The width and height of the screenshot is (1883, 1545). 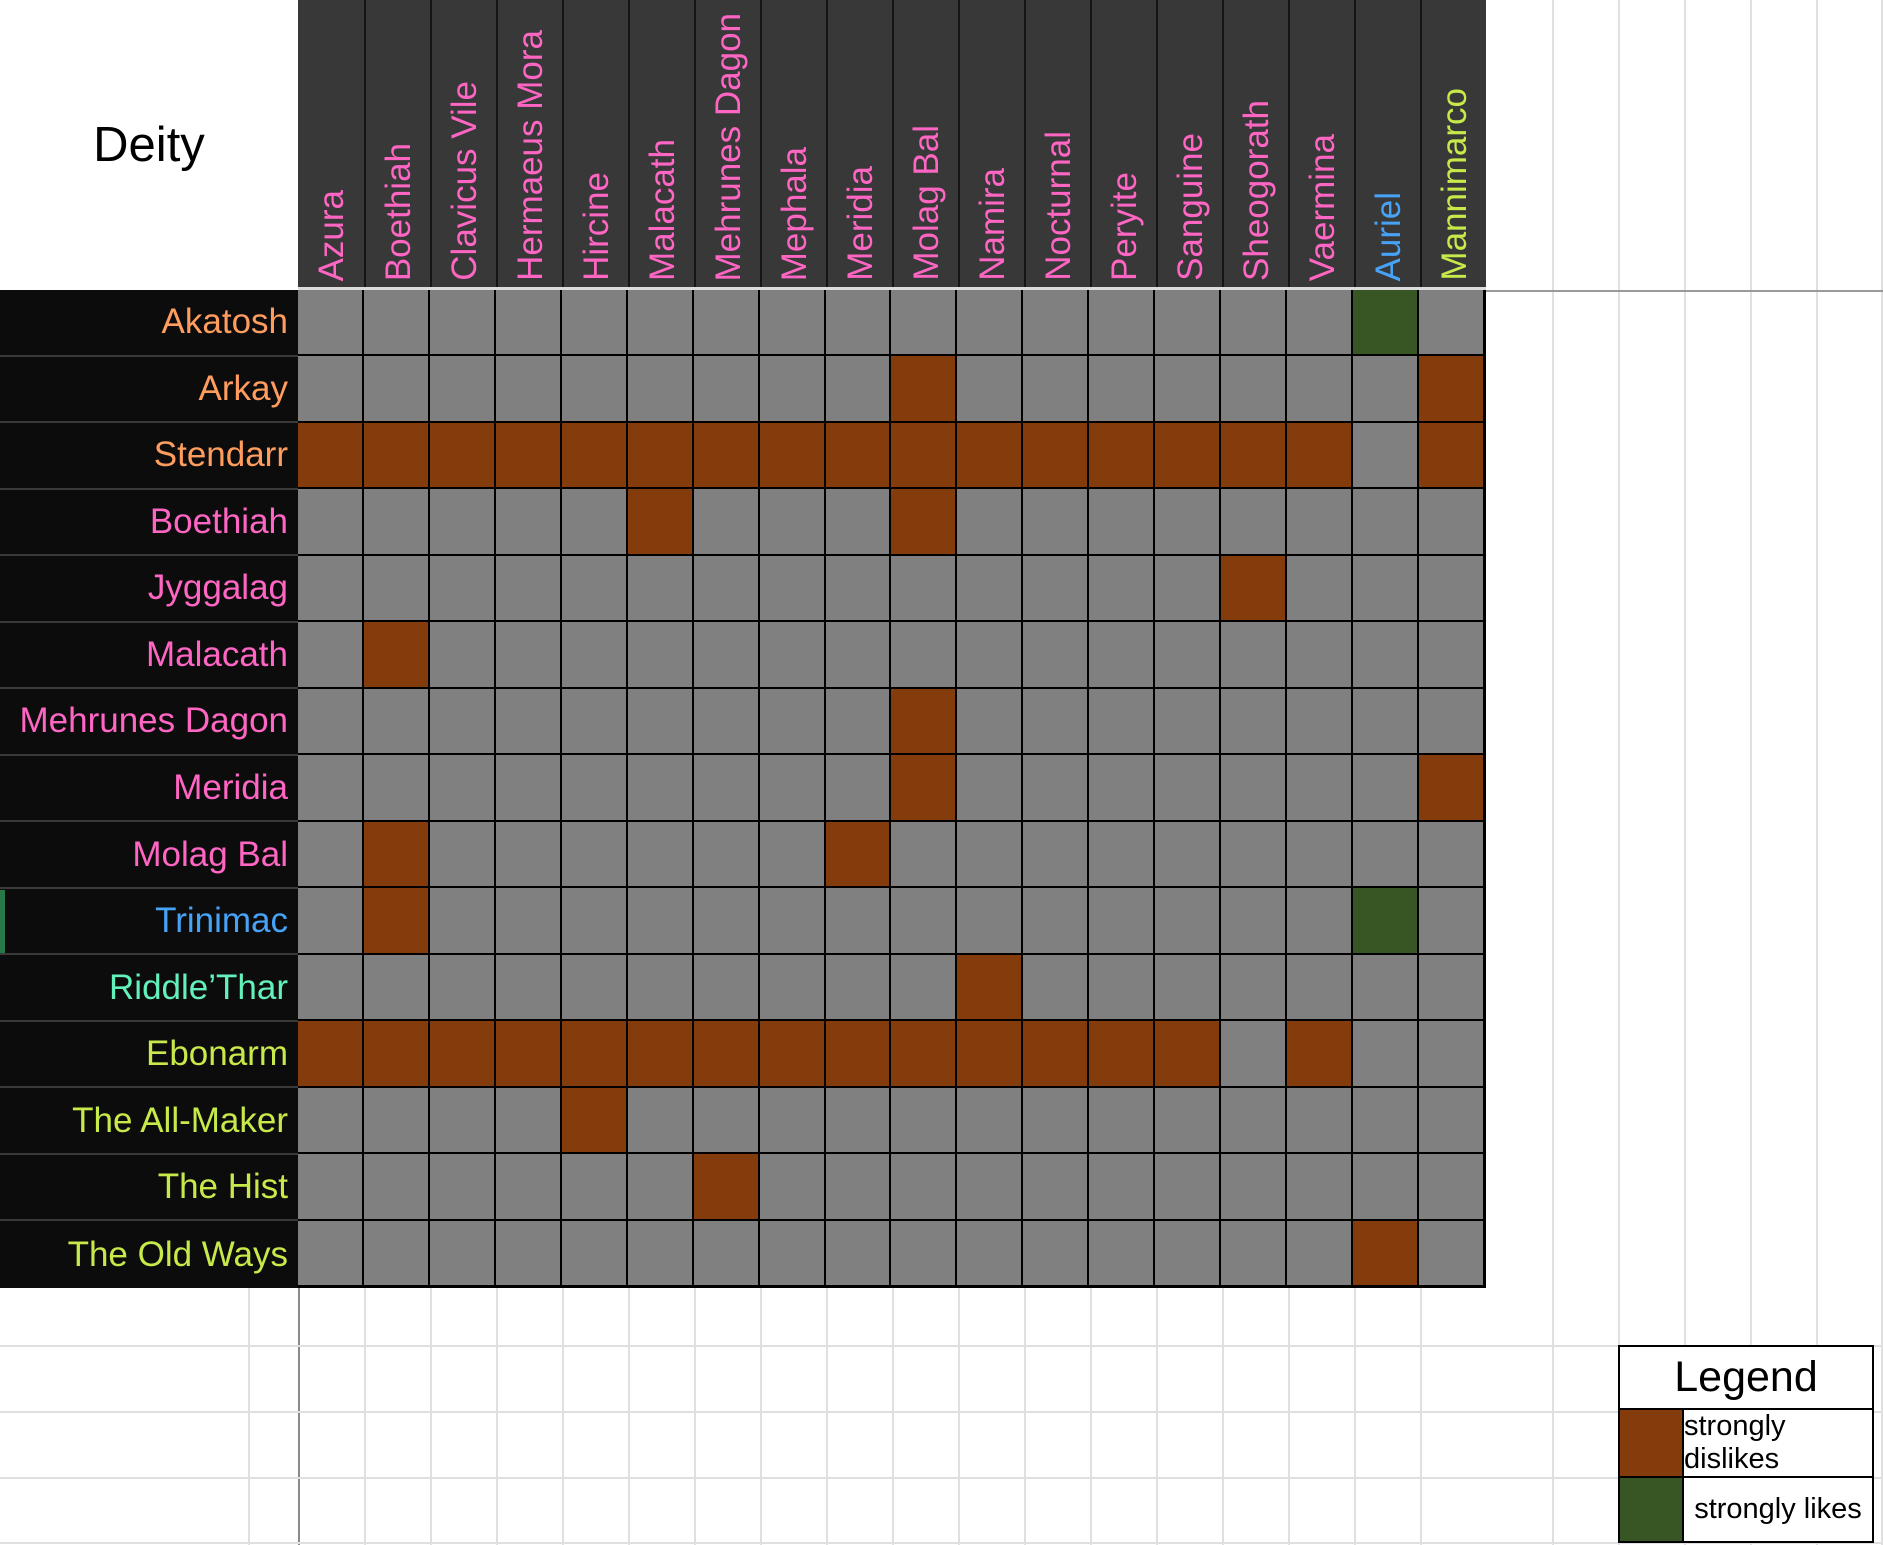 What do you see at coordinates (923, 920) in the screenshot?
I see `cell-trinimac-molag-bal` at bounding box center [923, 920].